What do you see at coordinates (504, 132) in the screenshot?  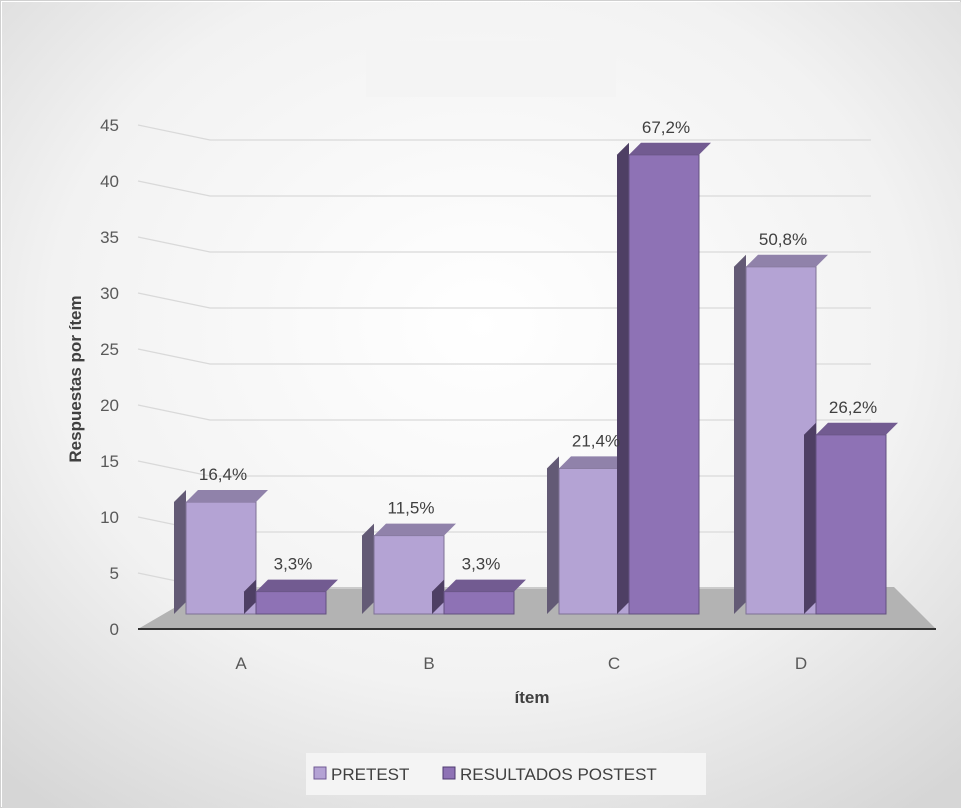 I see `gridline` at bounding box center [504, 132].